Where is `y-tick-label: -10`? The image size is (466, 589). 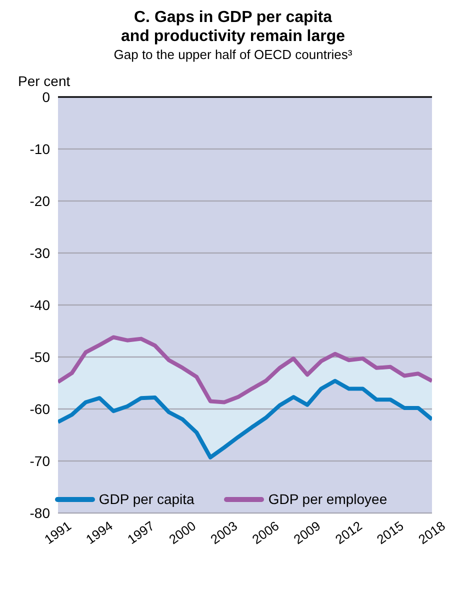 y-tick-label: -10 is located at coordinates (40, 148).